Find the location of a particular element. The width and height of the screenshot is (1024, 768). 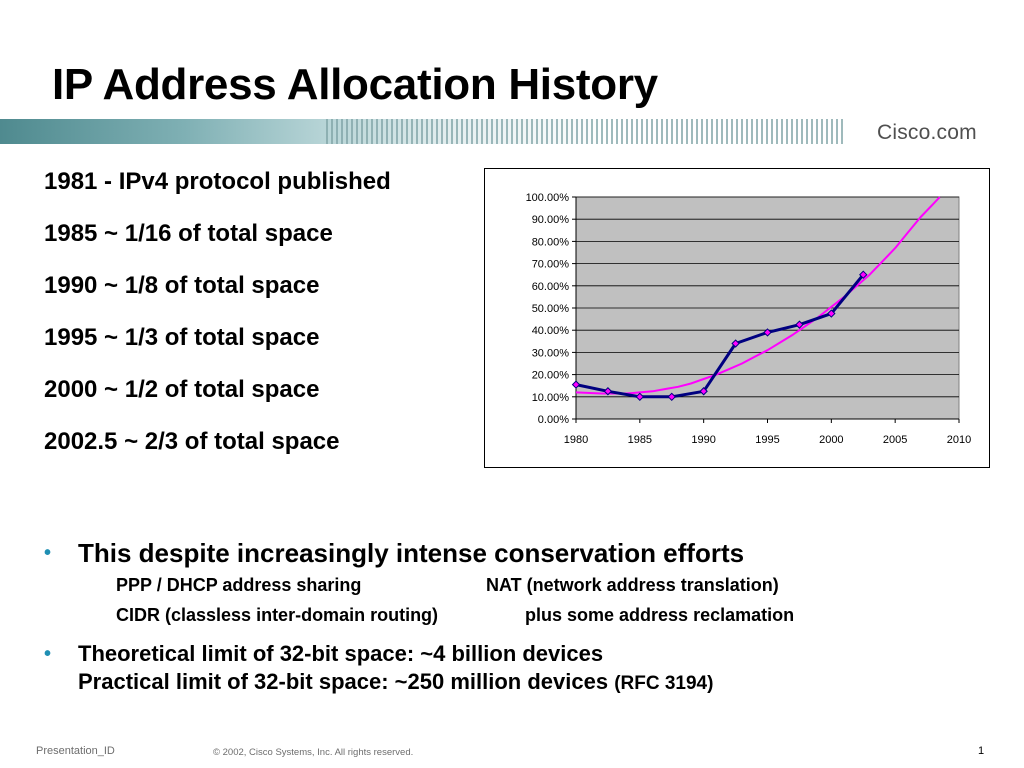

cisco-logo: Cisco.com is located at coordinates (927, 132).